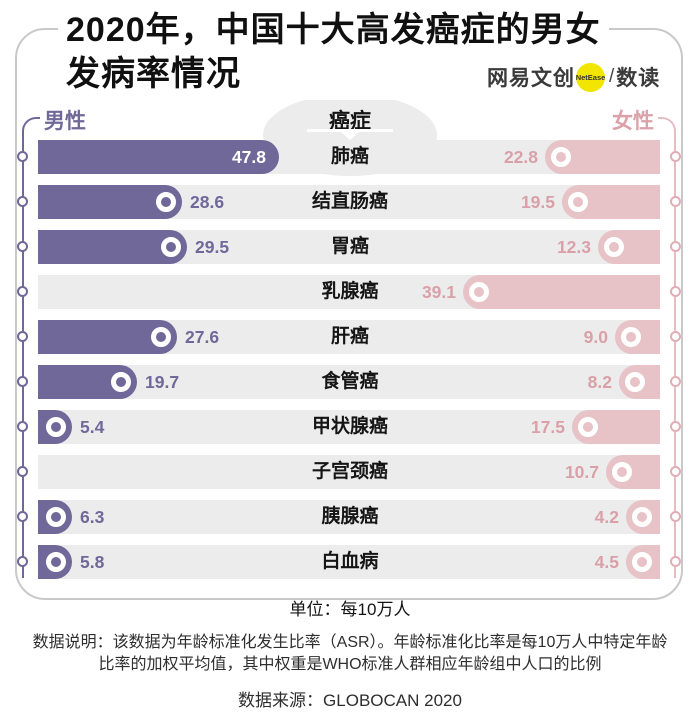 The image size is (700, 721). I want to click on category-label: 结直肠癌, so click(349, 201).